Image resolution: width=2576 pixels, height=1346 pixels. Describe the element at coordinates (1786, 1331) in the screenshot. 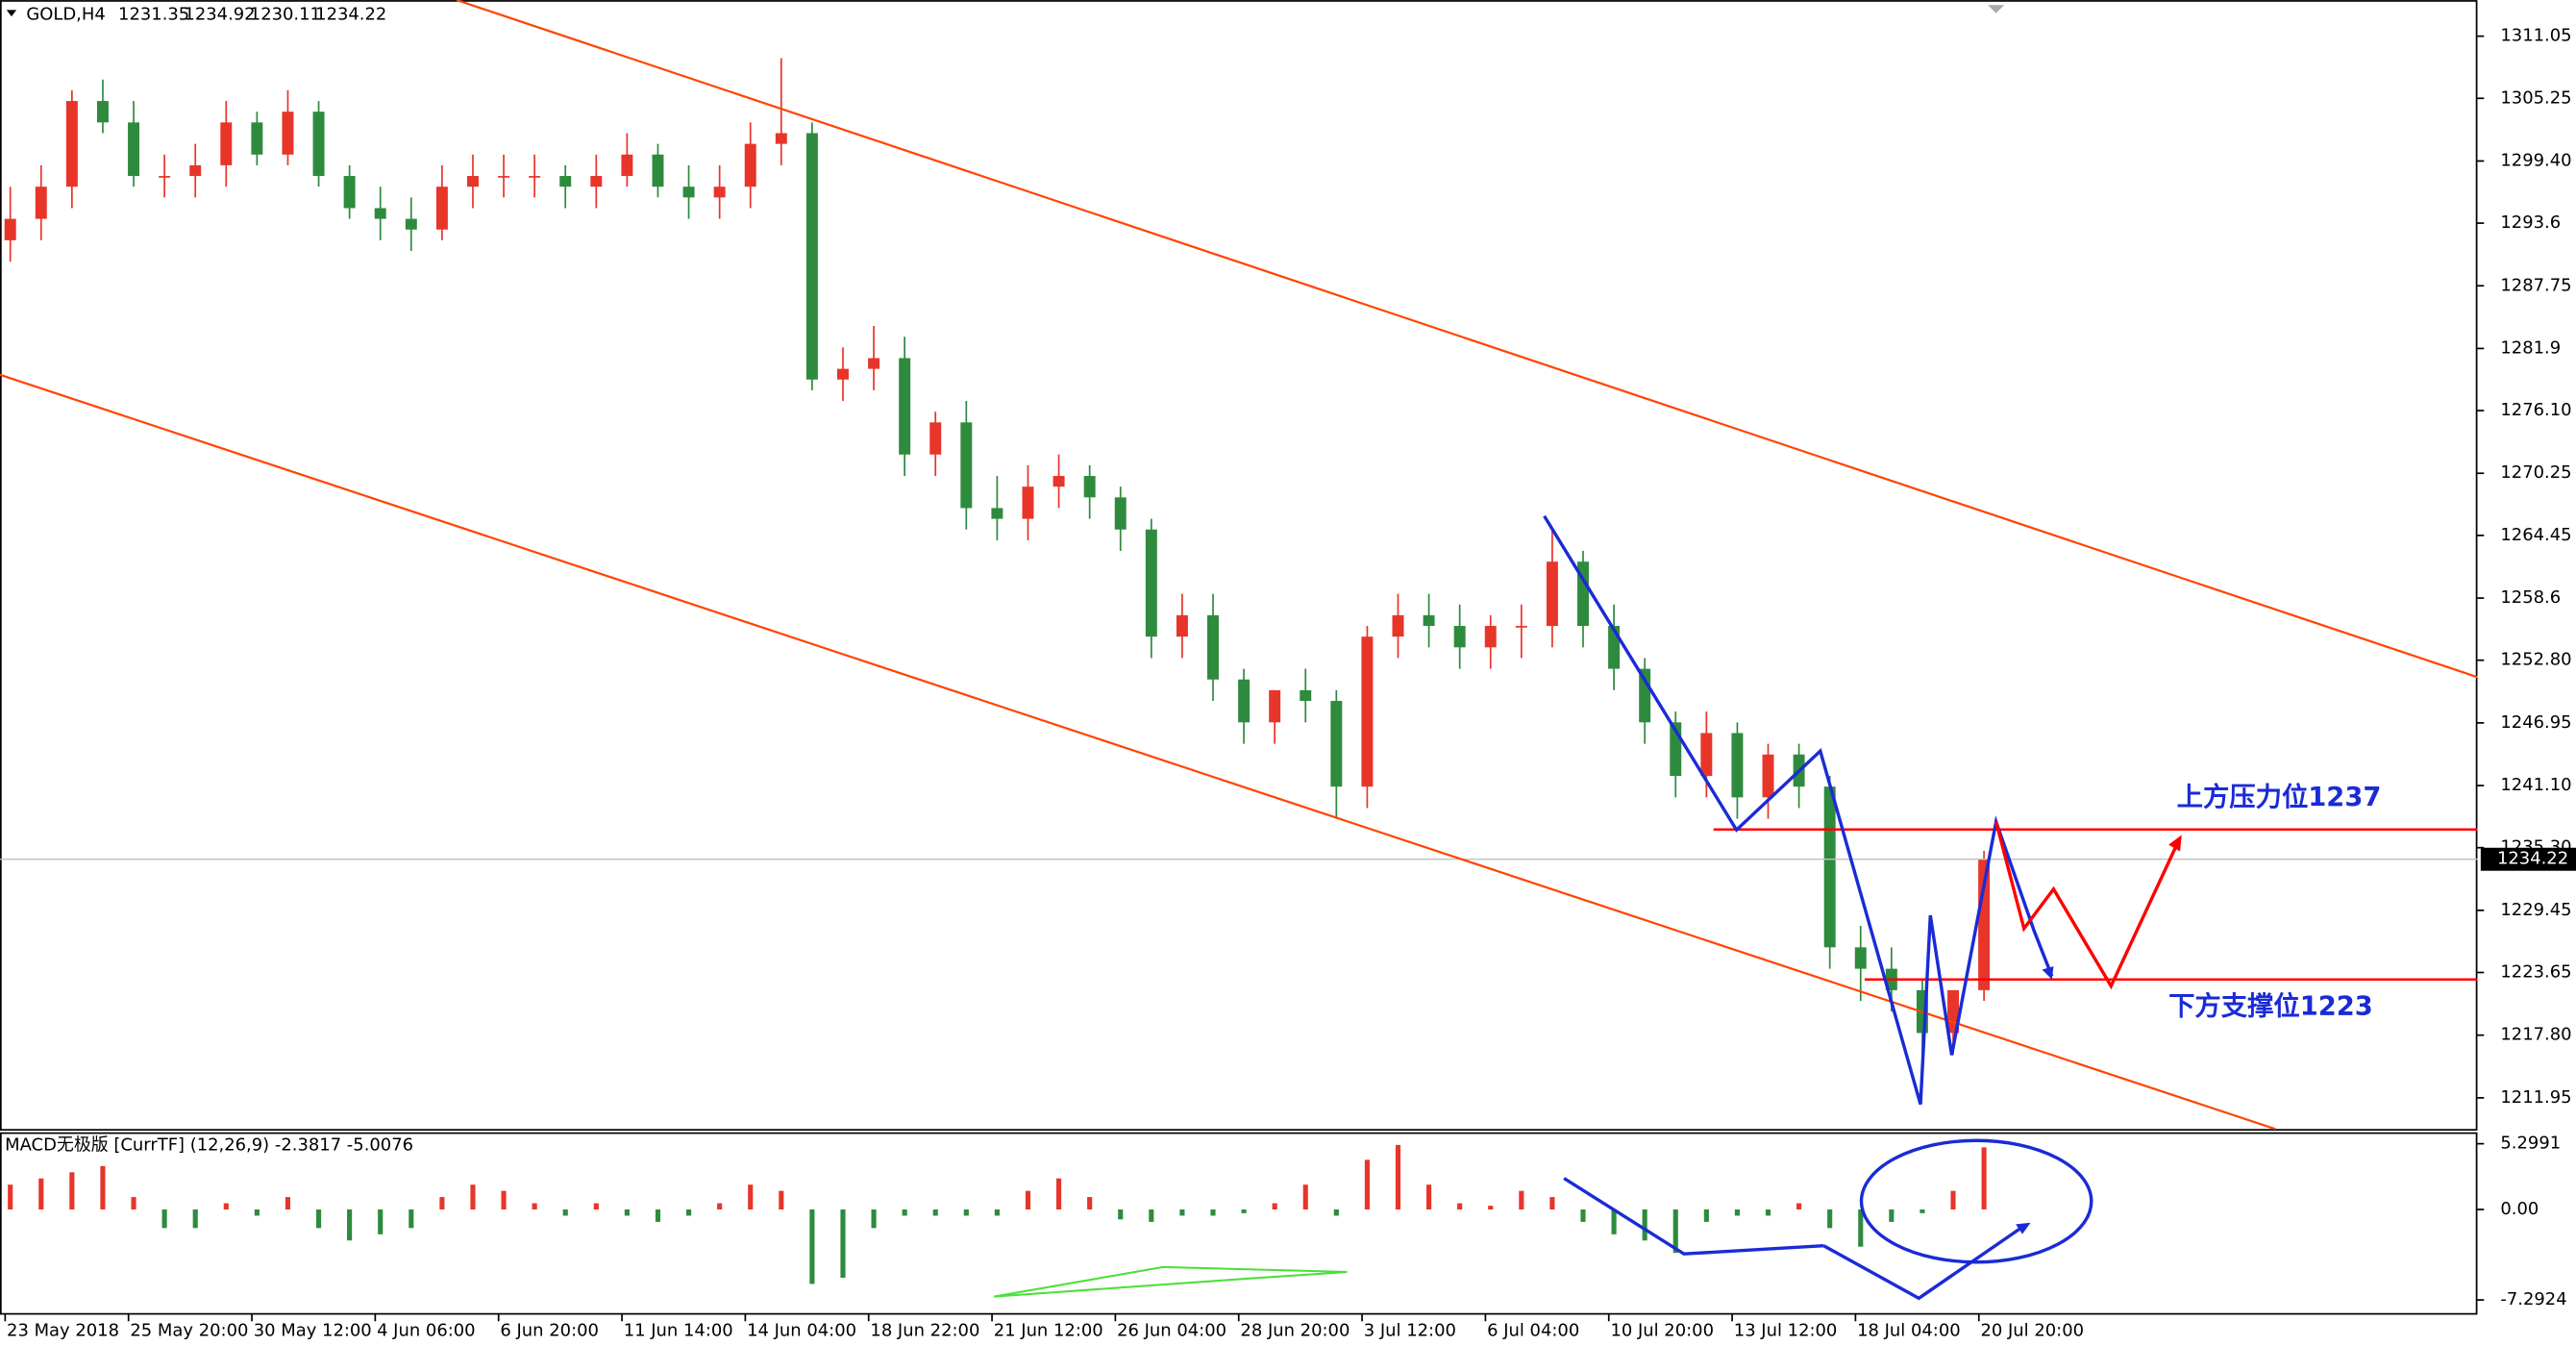

I see `x-tick-label: 13 Jul 12:00` at that location.